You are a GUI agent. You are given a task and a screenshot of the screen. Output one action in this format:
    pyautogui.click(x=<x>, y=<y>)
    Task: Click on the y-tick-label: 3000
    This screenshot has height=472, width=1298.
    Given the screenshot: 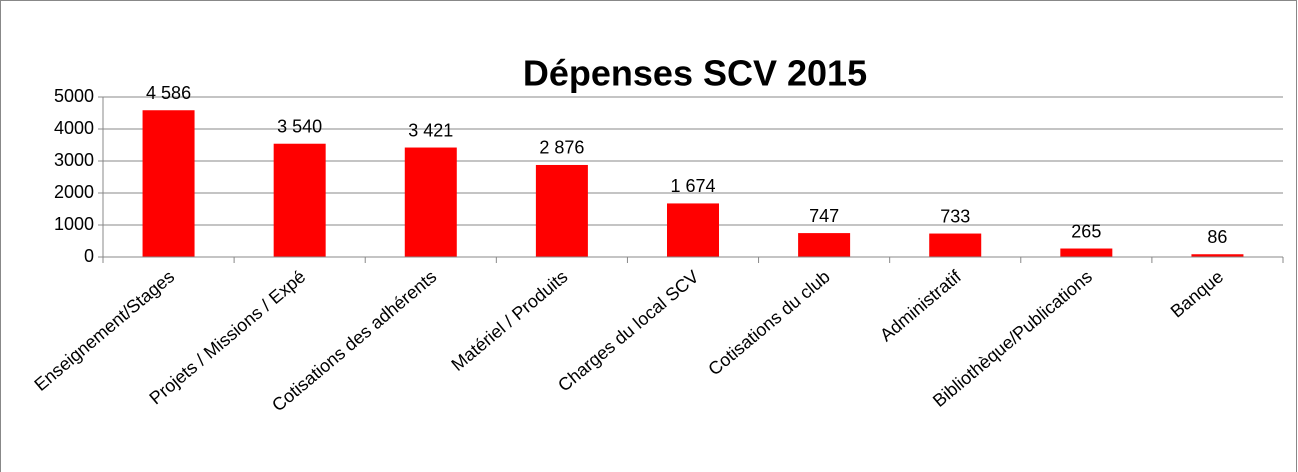 What is the action you would take?
    pyautogui.click(x=74, y=160)
    